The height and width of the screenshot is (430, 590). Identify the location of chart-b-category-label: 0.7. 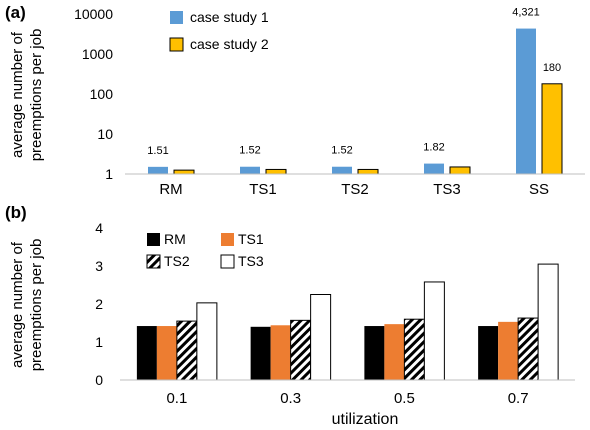
(518, 398).